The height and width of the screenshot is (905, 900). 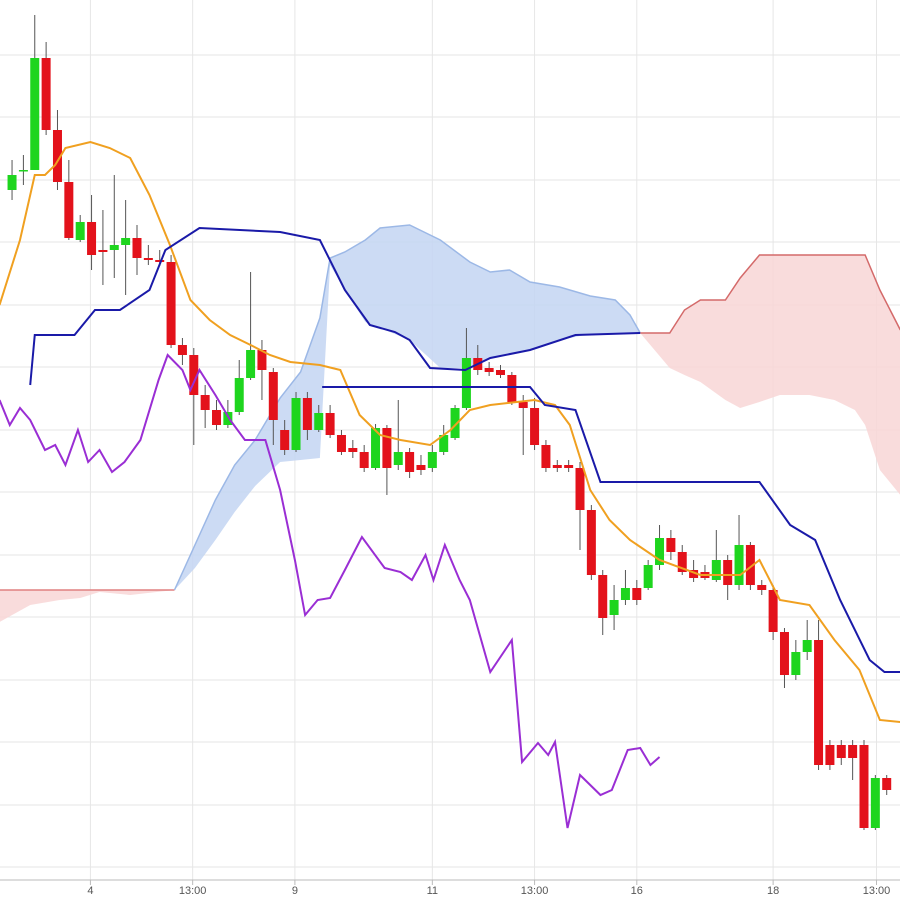 I want to click on x-tick-label: 11, so click(x=432, y=891).